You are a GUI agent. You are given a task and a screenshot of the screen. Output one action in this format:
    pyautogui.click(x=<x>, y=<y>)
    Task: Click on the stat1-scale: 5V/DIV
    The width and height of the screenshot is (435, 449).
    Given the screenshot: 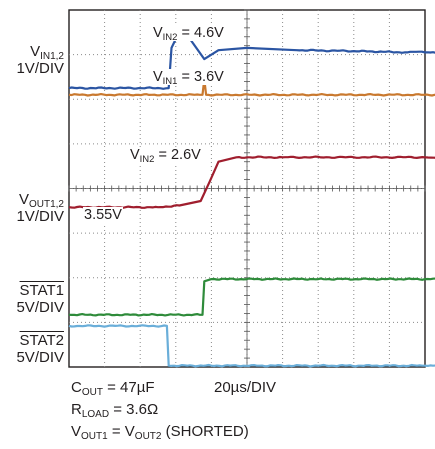 What is the action you would take?
    pyautogui.click(x=40, y=307)
    